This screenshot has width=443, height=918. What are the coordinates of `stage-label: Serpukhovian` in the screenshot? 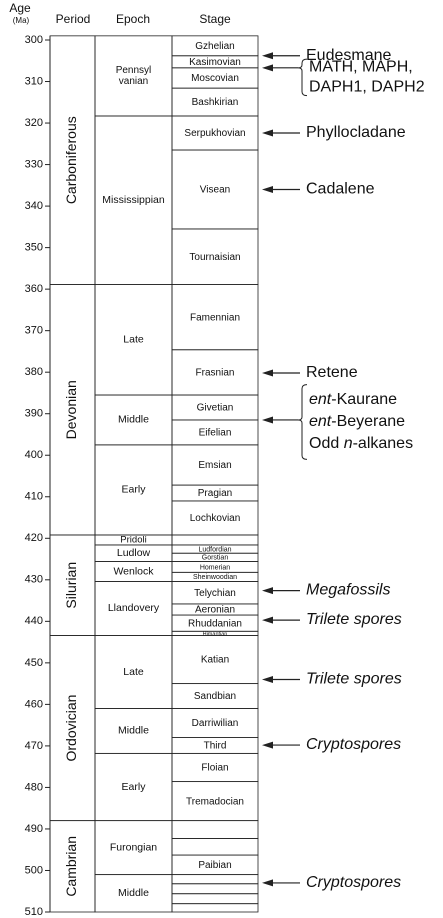 It's located at (214, 133).